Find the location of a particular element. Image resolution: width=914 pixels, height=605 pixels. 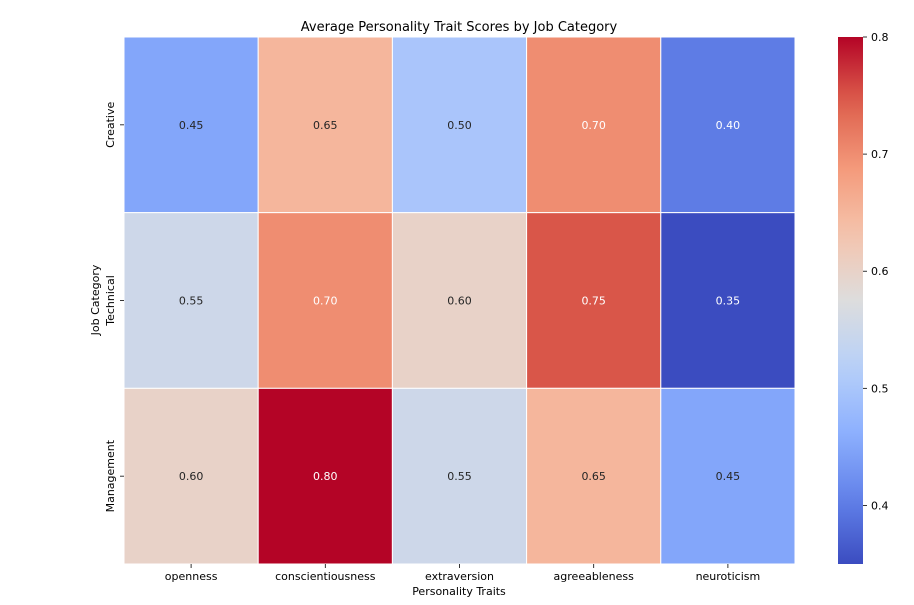

y-axis-label: Job Category is located at coordinates (95, 300).